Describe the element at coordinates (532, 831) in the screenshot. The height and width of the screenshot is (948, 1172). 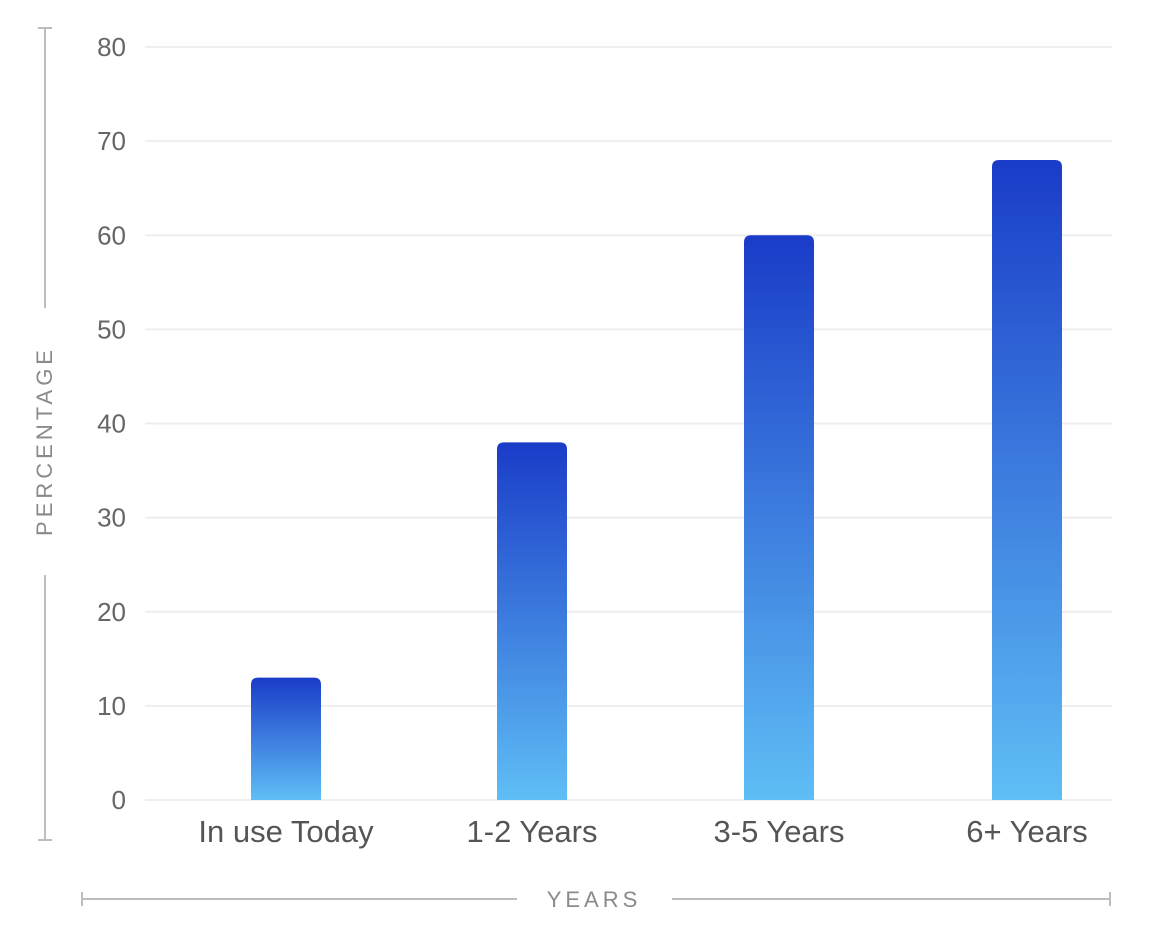
I see `x-tick-label-1-2-years: 1-2 Years` at that location.